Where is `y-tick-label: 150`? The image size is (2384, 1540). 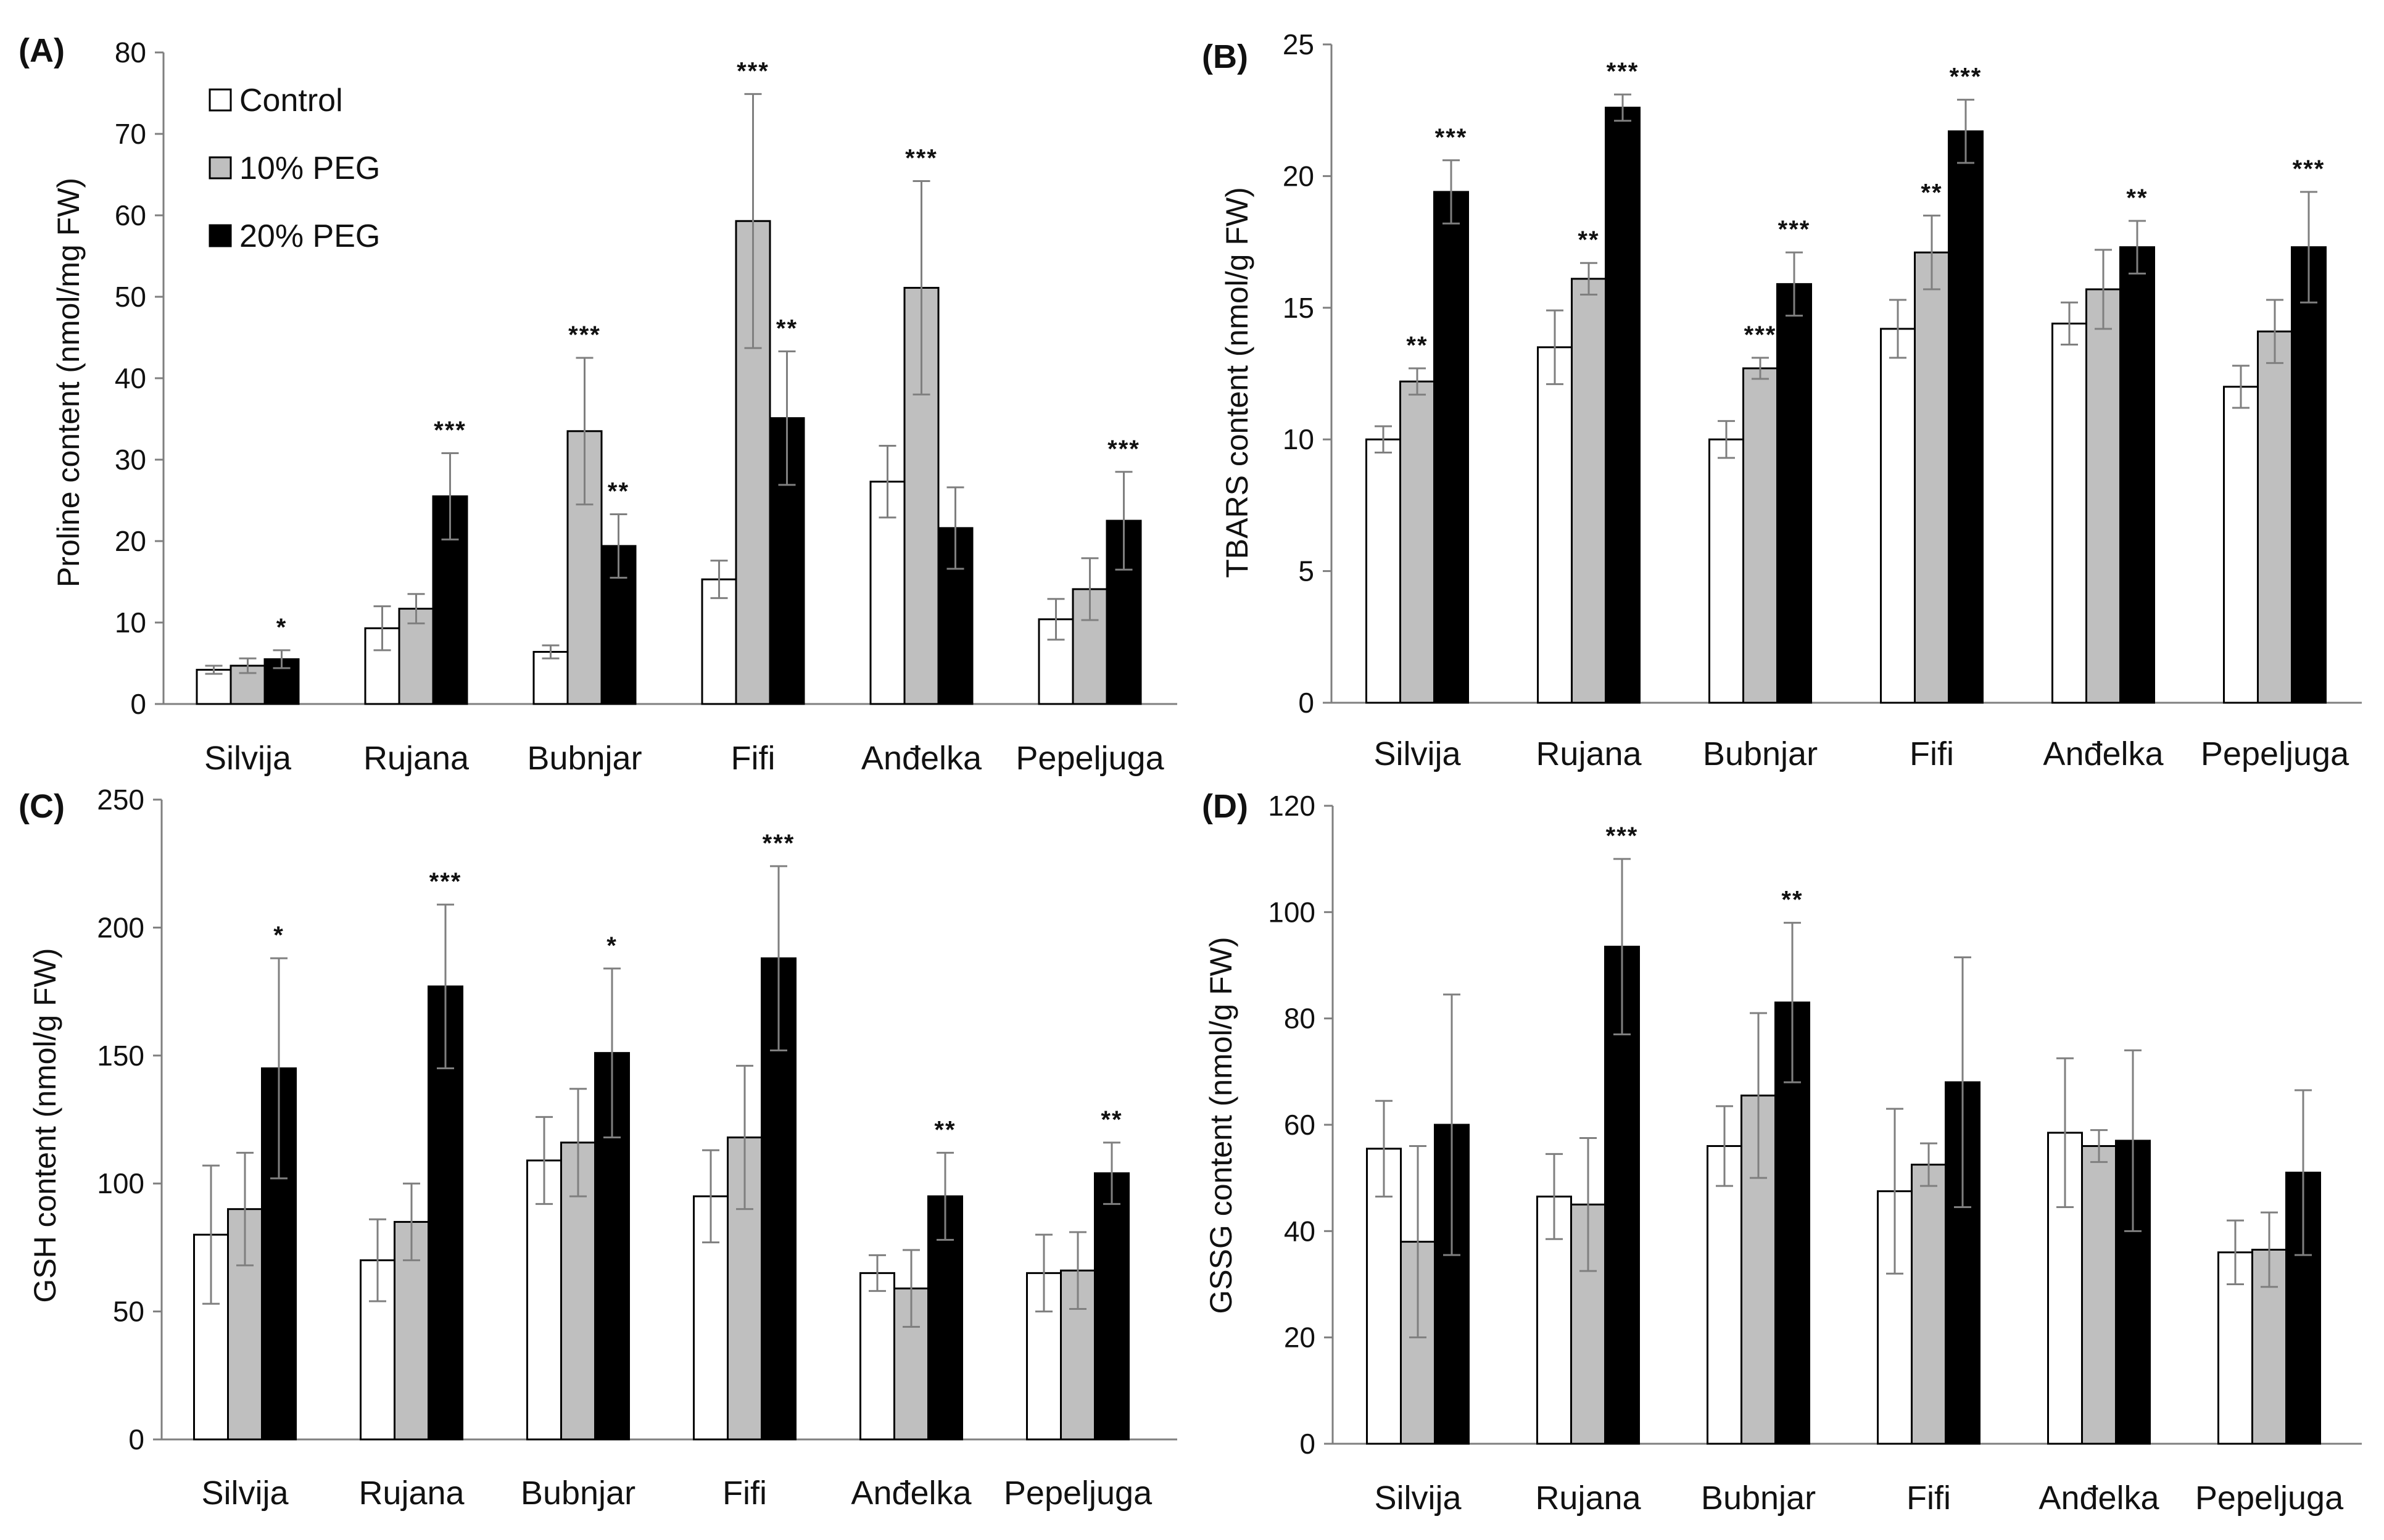 y-tick-label: 150 is located at coordinates (120, 1056).